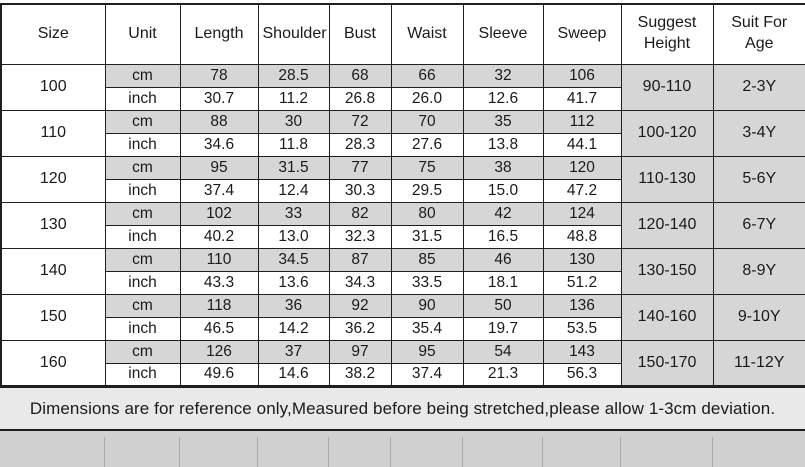 The height and width of the screenshot is (467, 805). Describe the element at coordinates (427, 282) in the screenshot. I see `measurement-inch-value: 33.5` at that location.